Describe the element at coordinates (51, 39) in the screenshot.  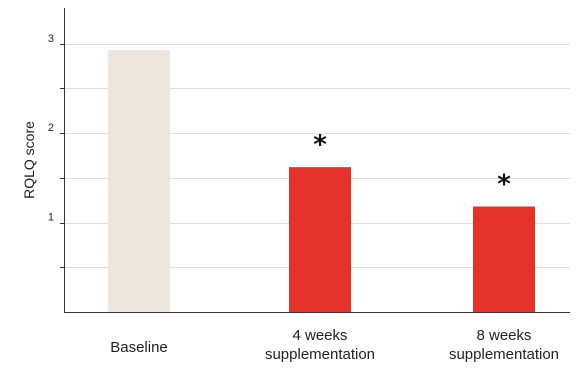
I see `y-tick-label: 3` at that location.